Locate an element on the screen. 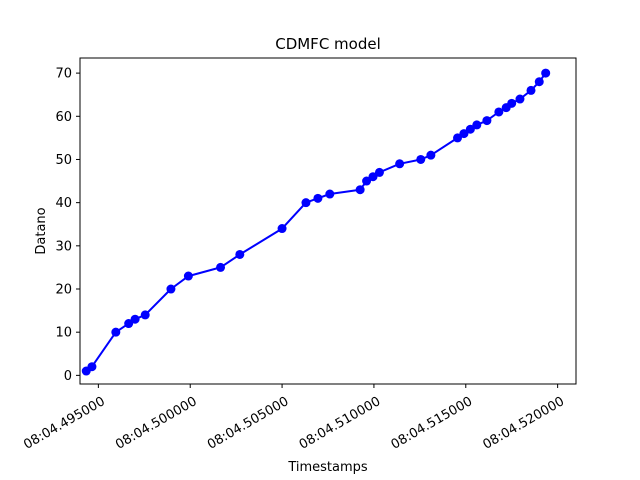 This screenshot has width=640, height=480. y-axis: 0 10 20 30 40 50 60 70 is located at coordinates (67, 225).